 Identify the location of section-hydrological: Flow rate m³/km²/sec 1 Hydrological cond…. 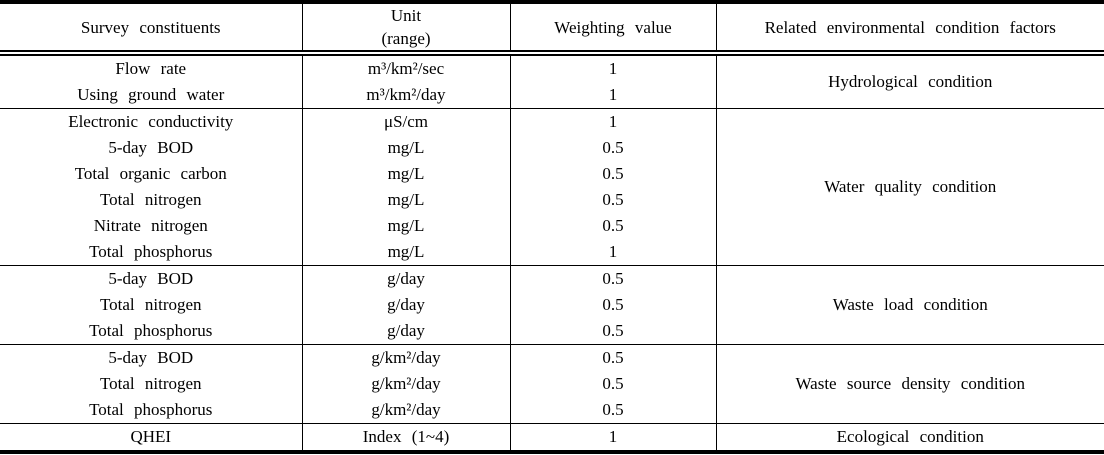
(552, 81).